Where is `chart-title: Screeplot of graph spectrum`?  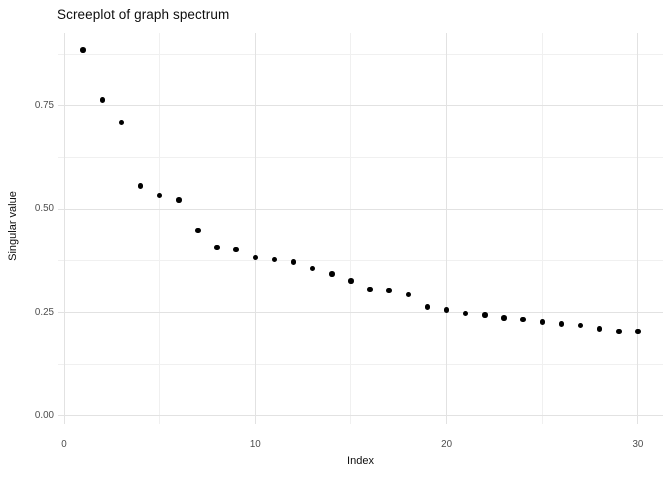
chart-title: Screeplot of graph spectrum is located at coordinates (143, 14).